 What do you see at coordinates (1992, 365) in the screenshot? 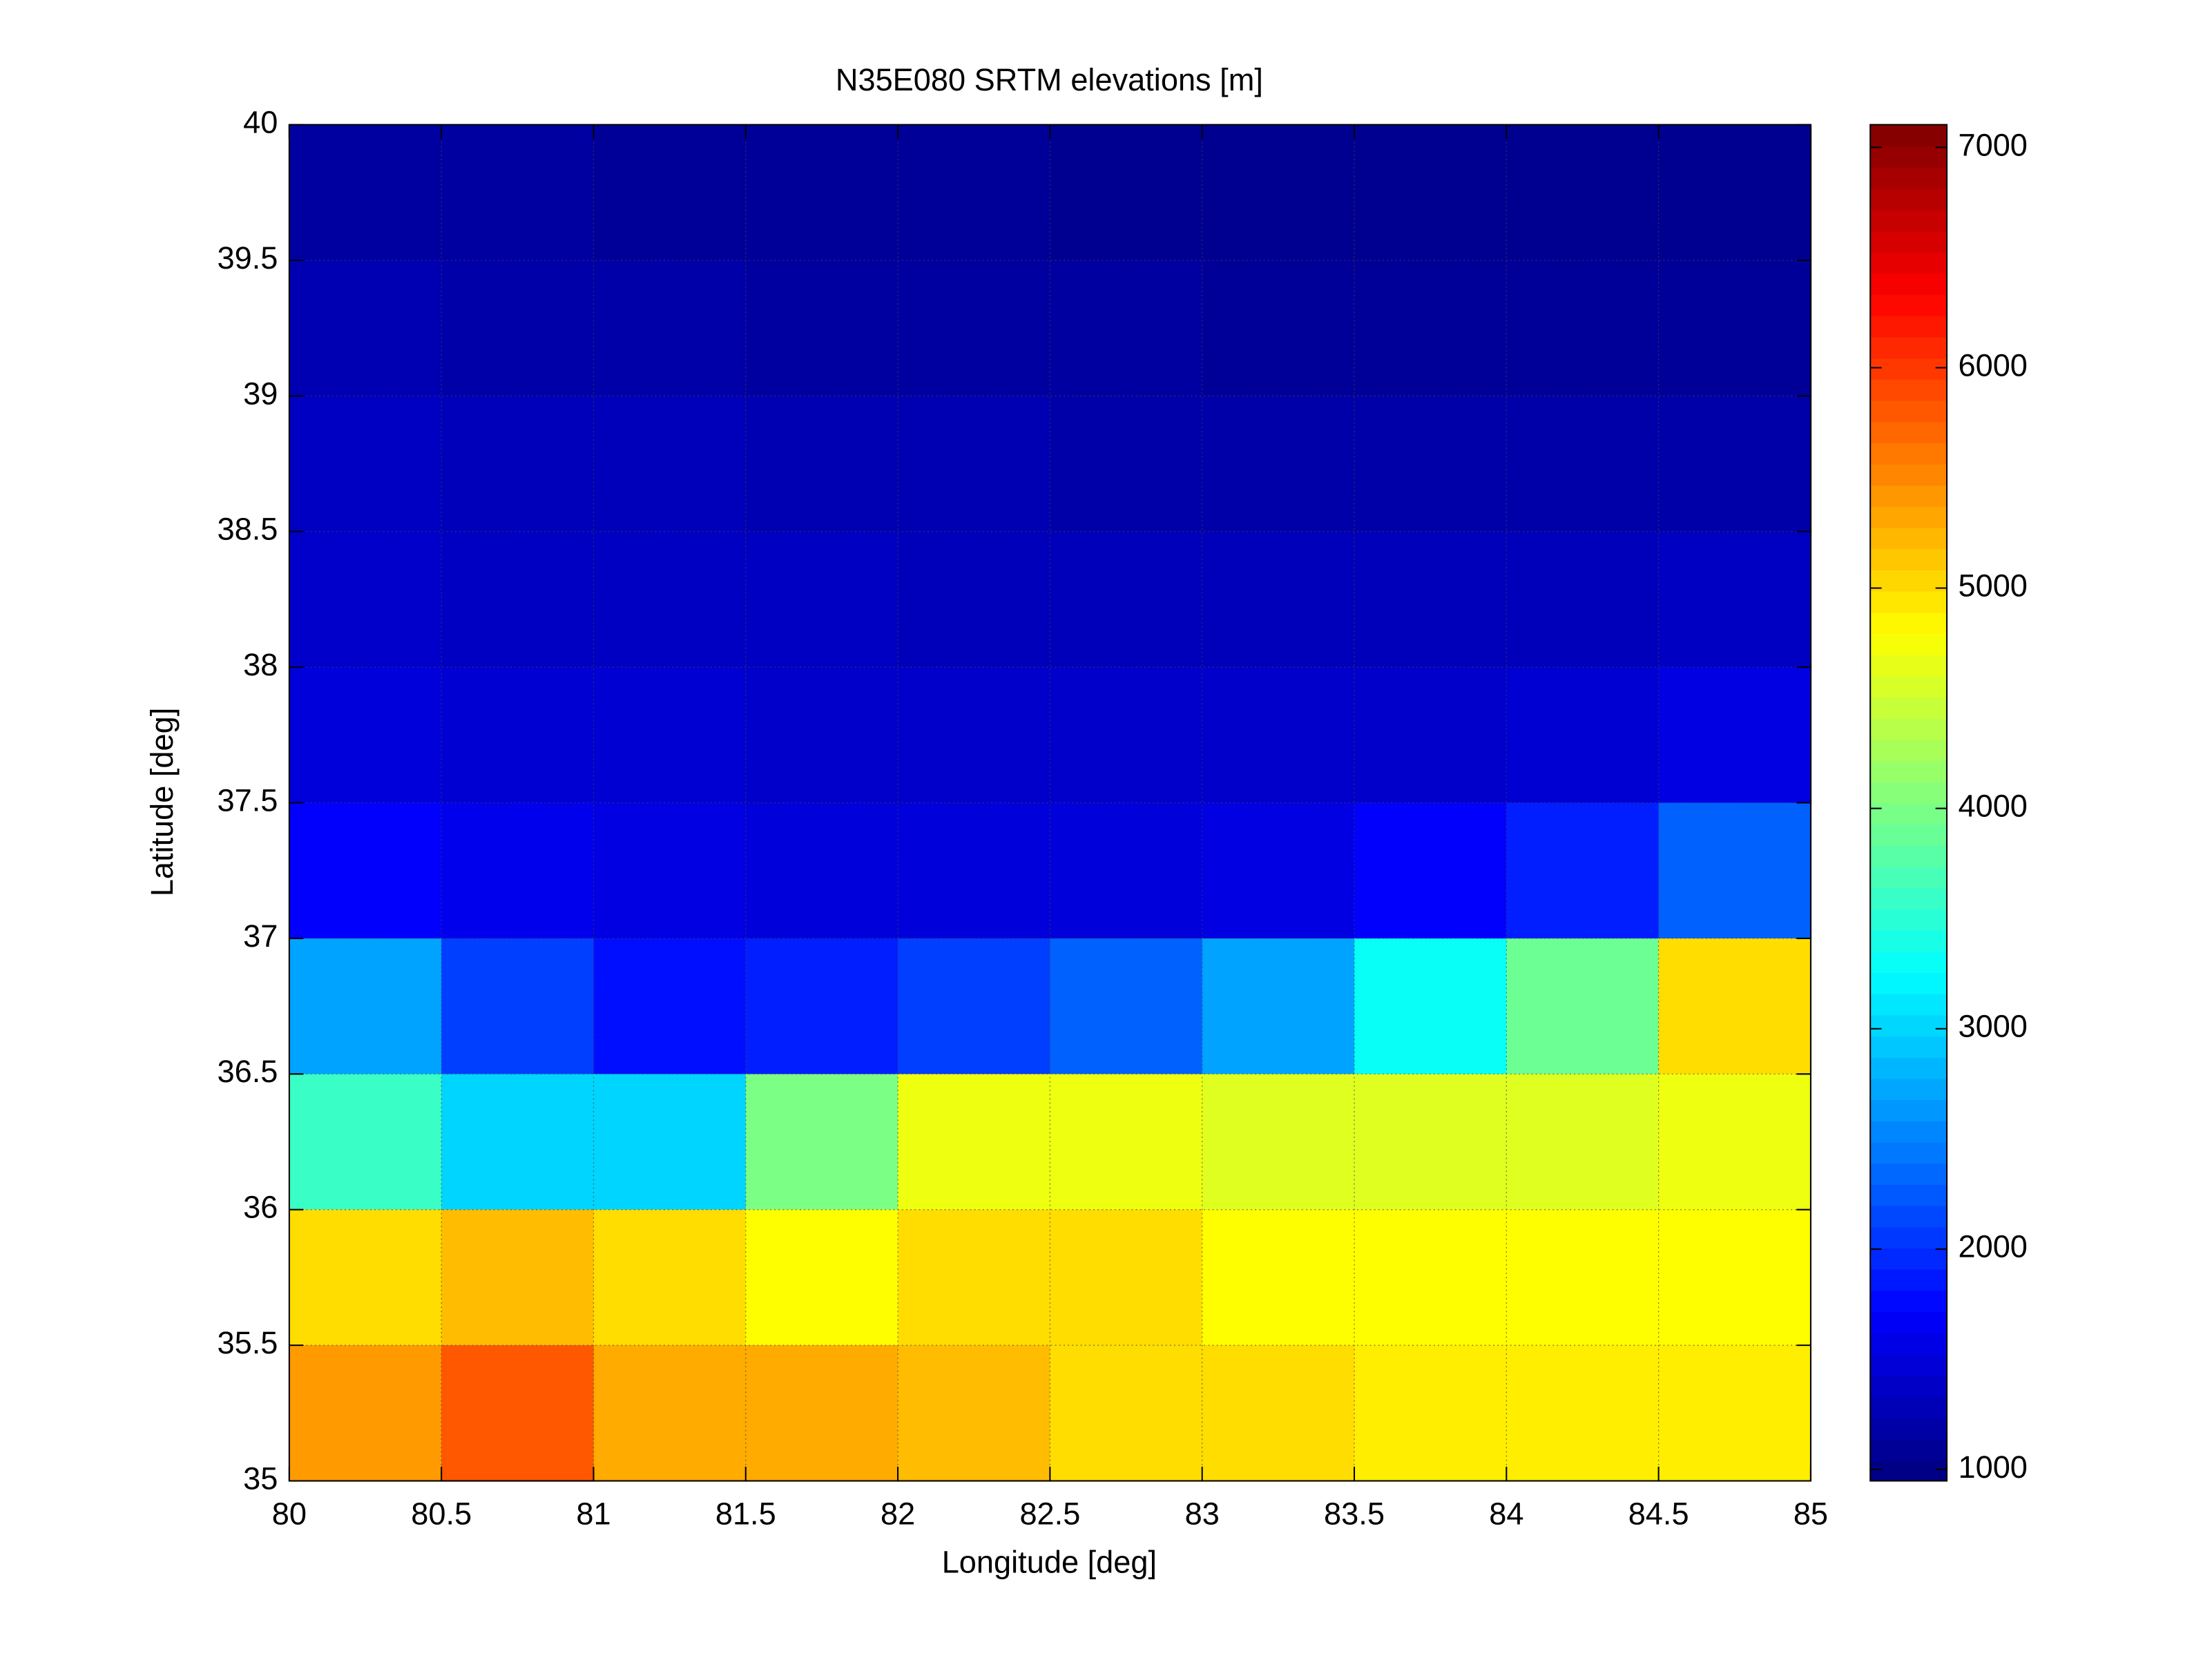
I see `colorbar-tick-label: 6000` at bounding box center [1992, 365].